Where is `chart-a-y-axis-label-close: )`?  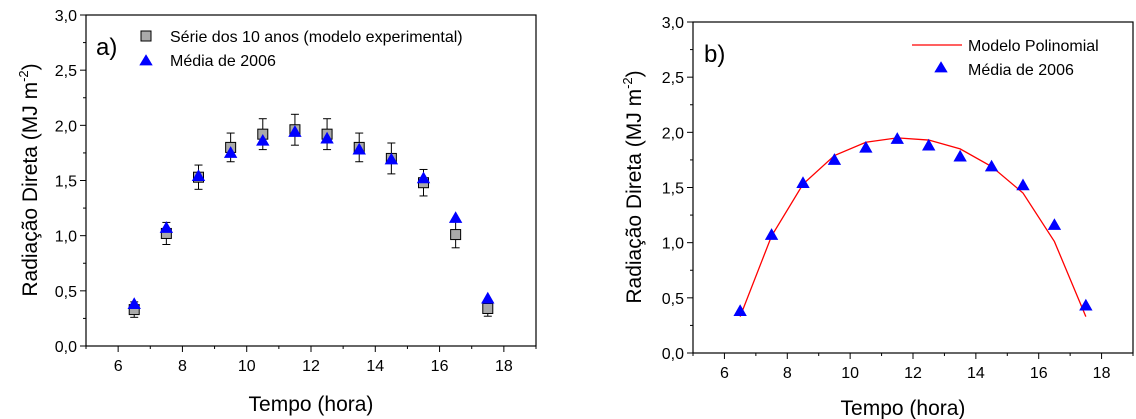 chart-a-y-axis-label-close: ) is located at coordinates (30, 66).